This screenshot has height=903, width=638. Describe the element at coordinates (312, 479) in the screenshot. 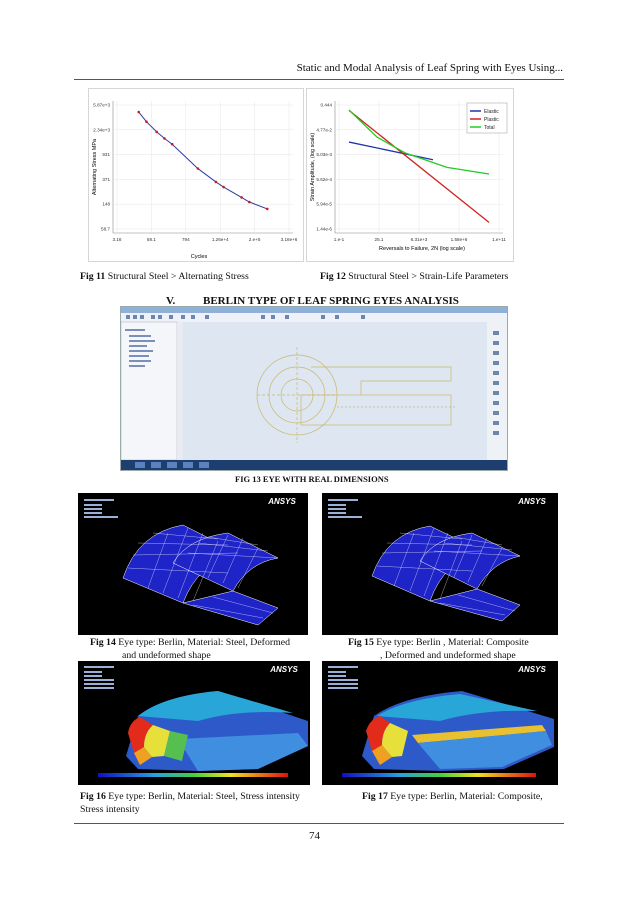

I see `fig13-caption: FIG 13 EYE WITH REAL DIMENSIONS` at that location.